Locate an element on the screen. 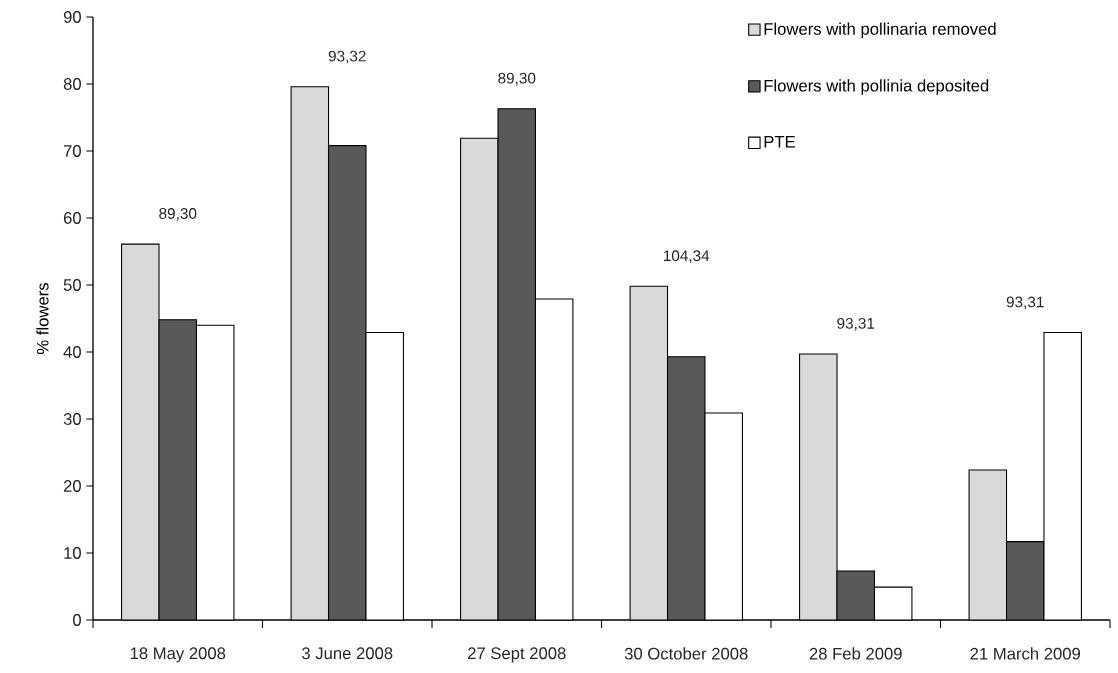  annotation: 104,34 is located at coordinates (686, 256).